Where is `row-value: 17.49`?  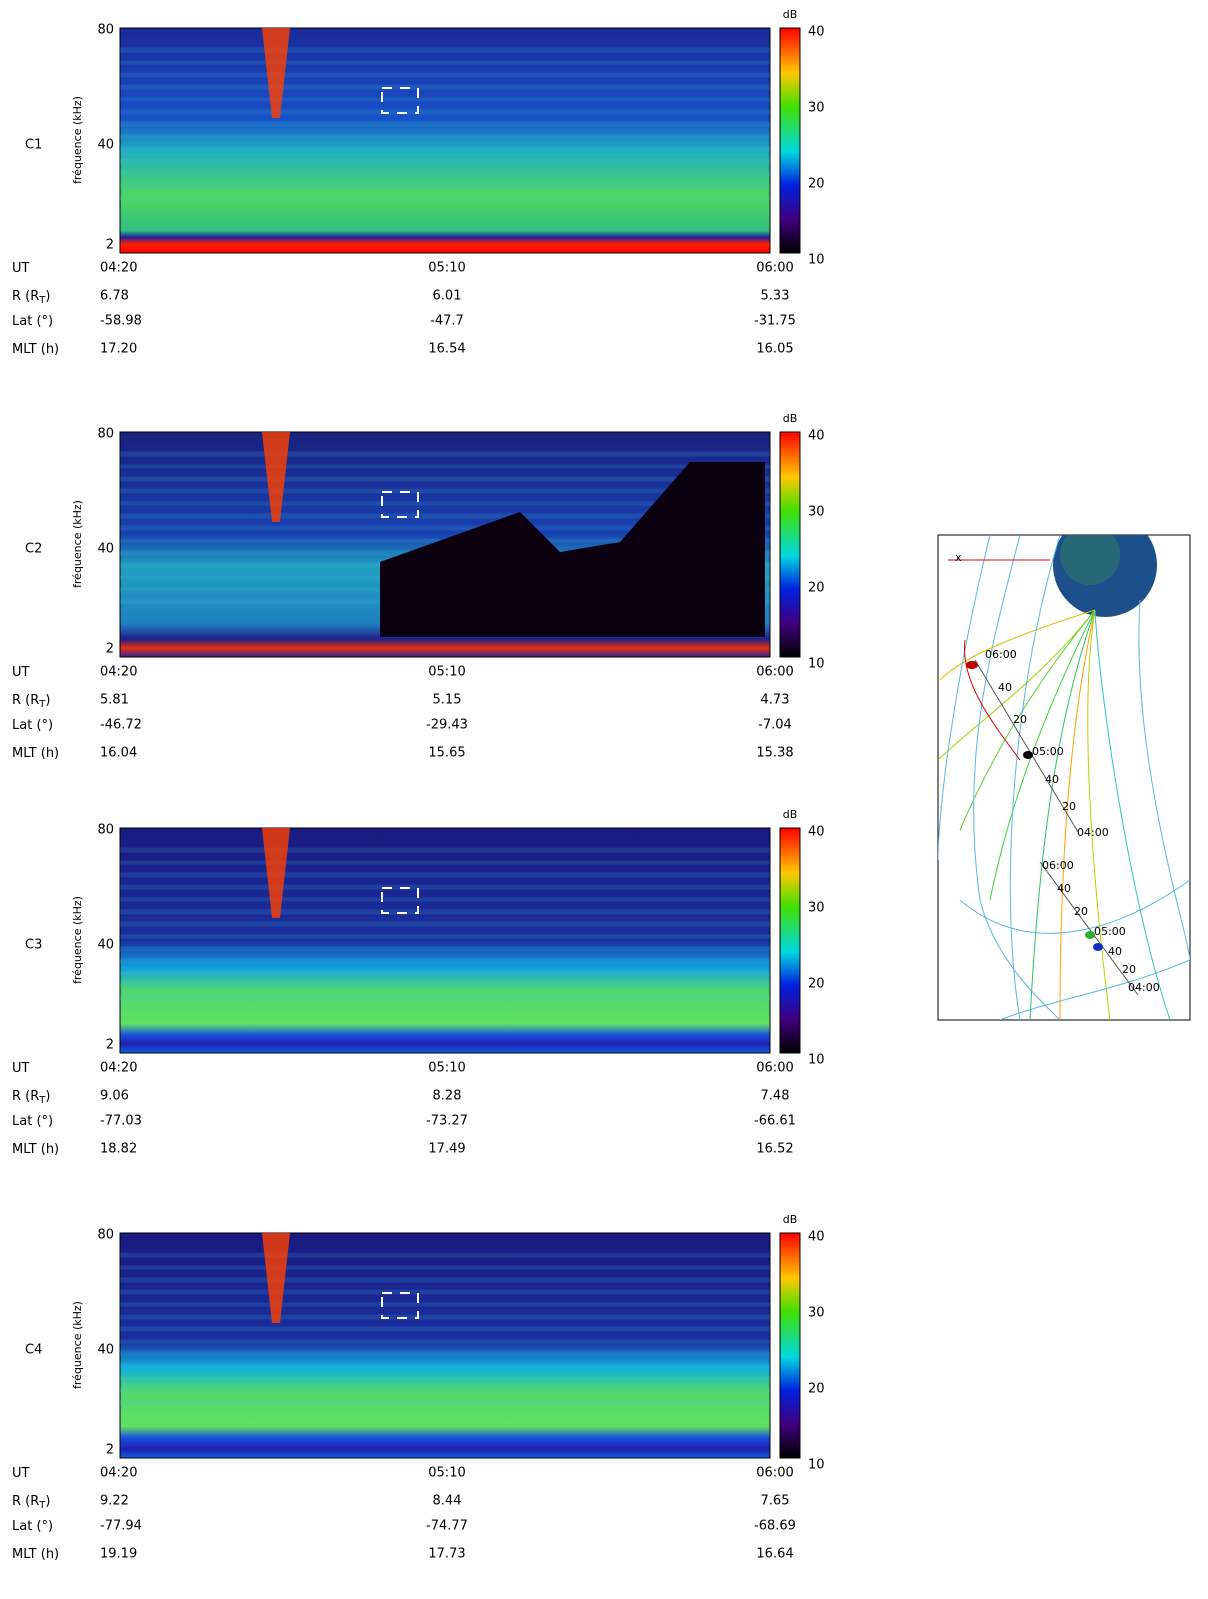 row-value: 17.49 is located at coordinates (446, 1149).